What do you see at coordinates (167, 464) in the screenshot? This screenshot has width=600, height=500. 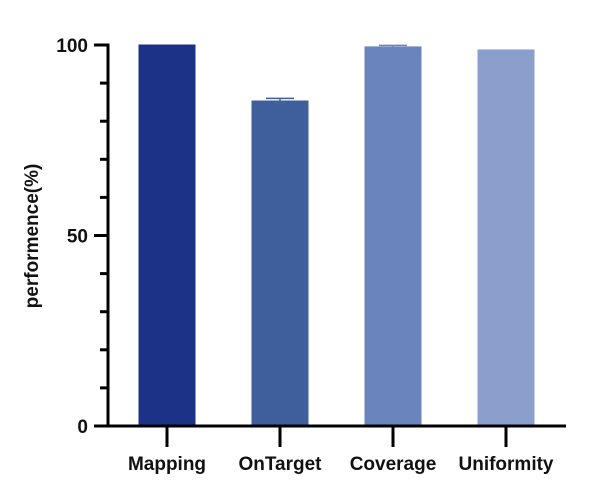 I see `x-tick-label: Mapping` at bounding box center [167, 464].